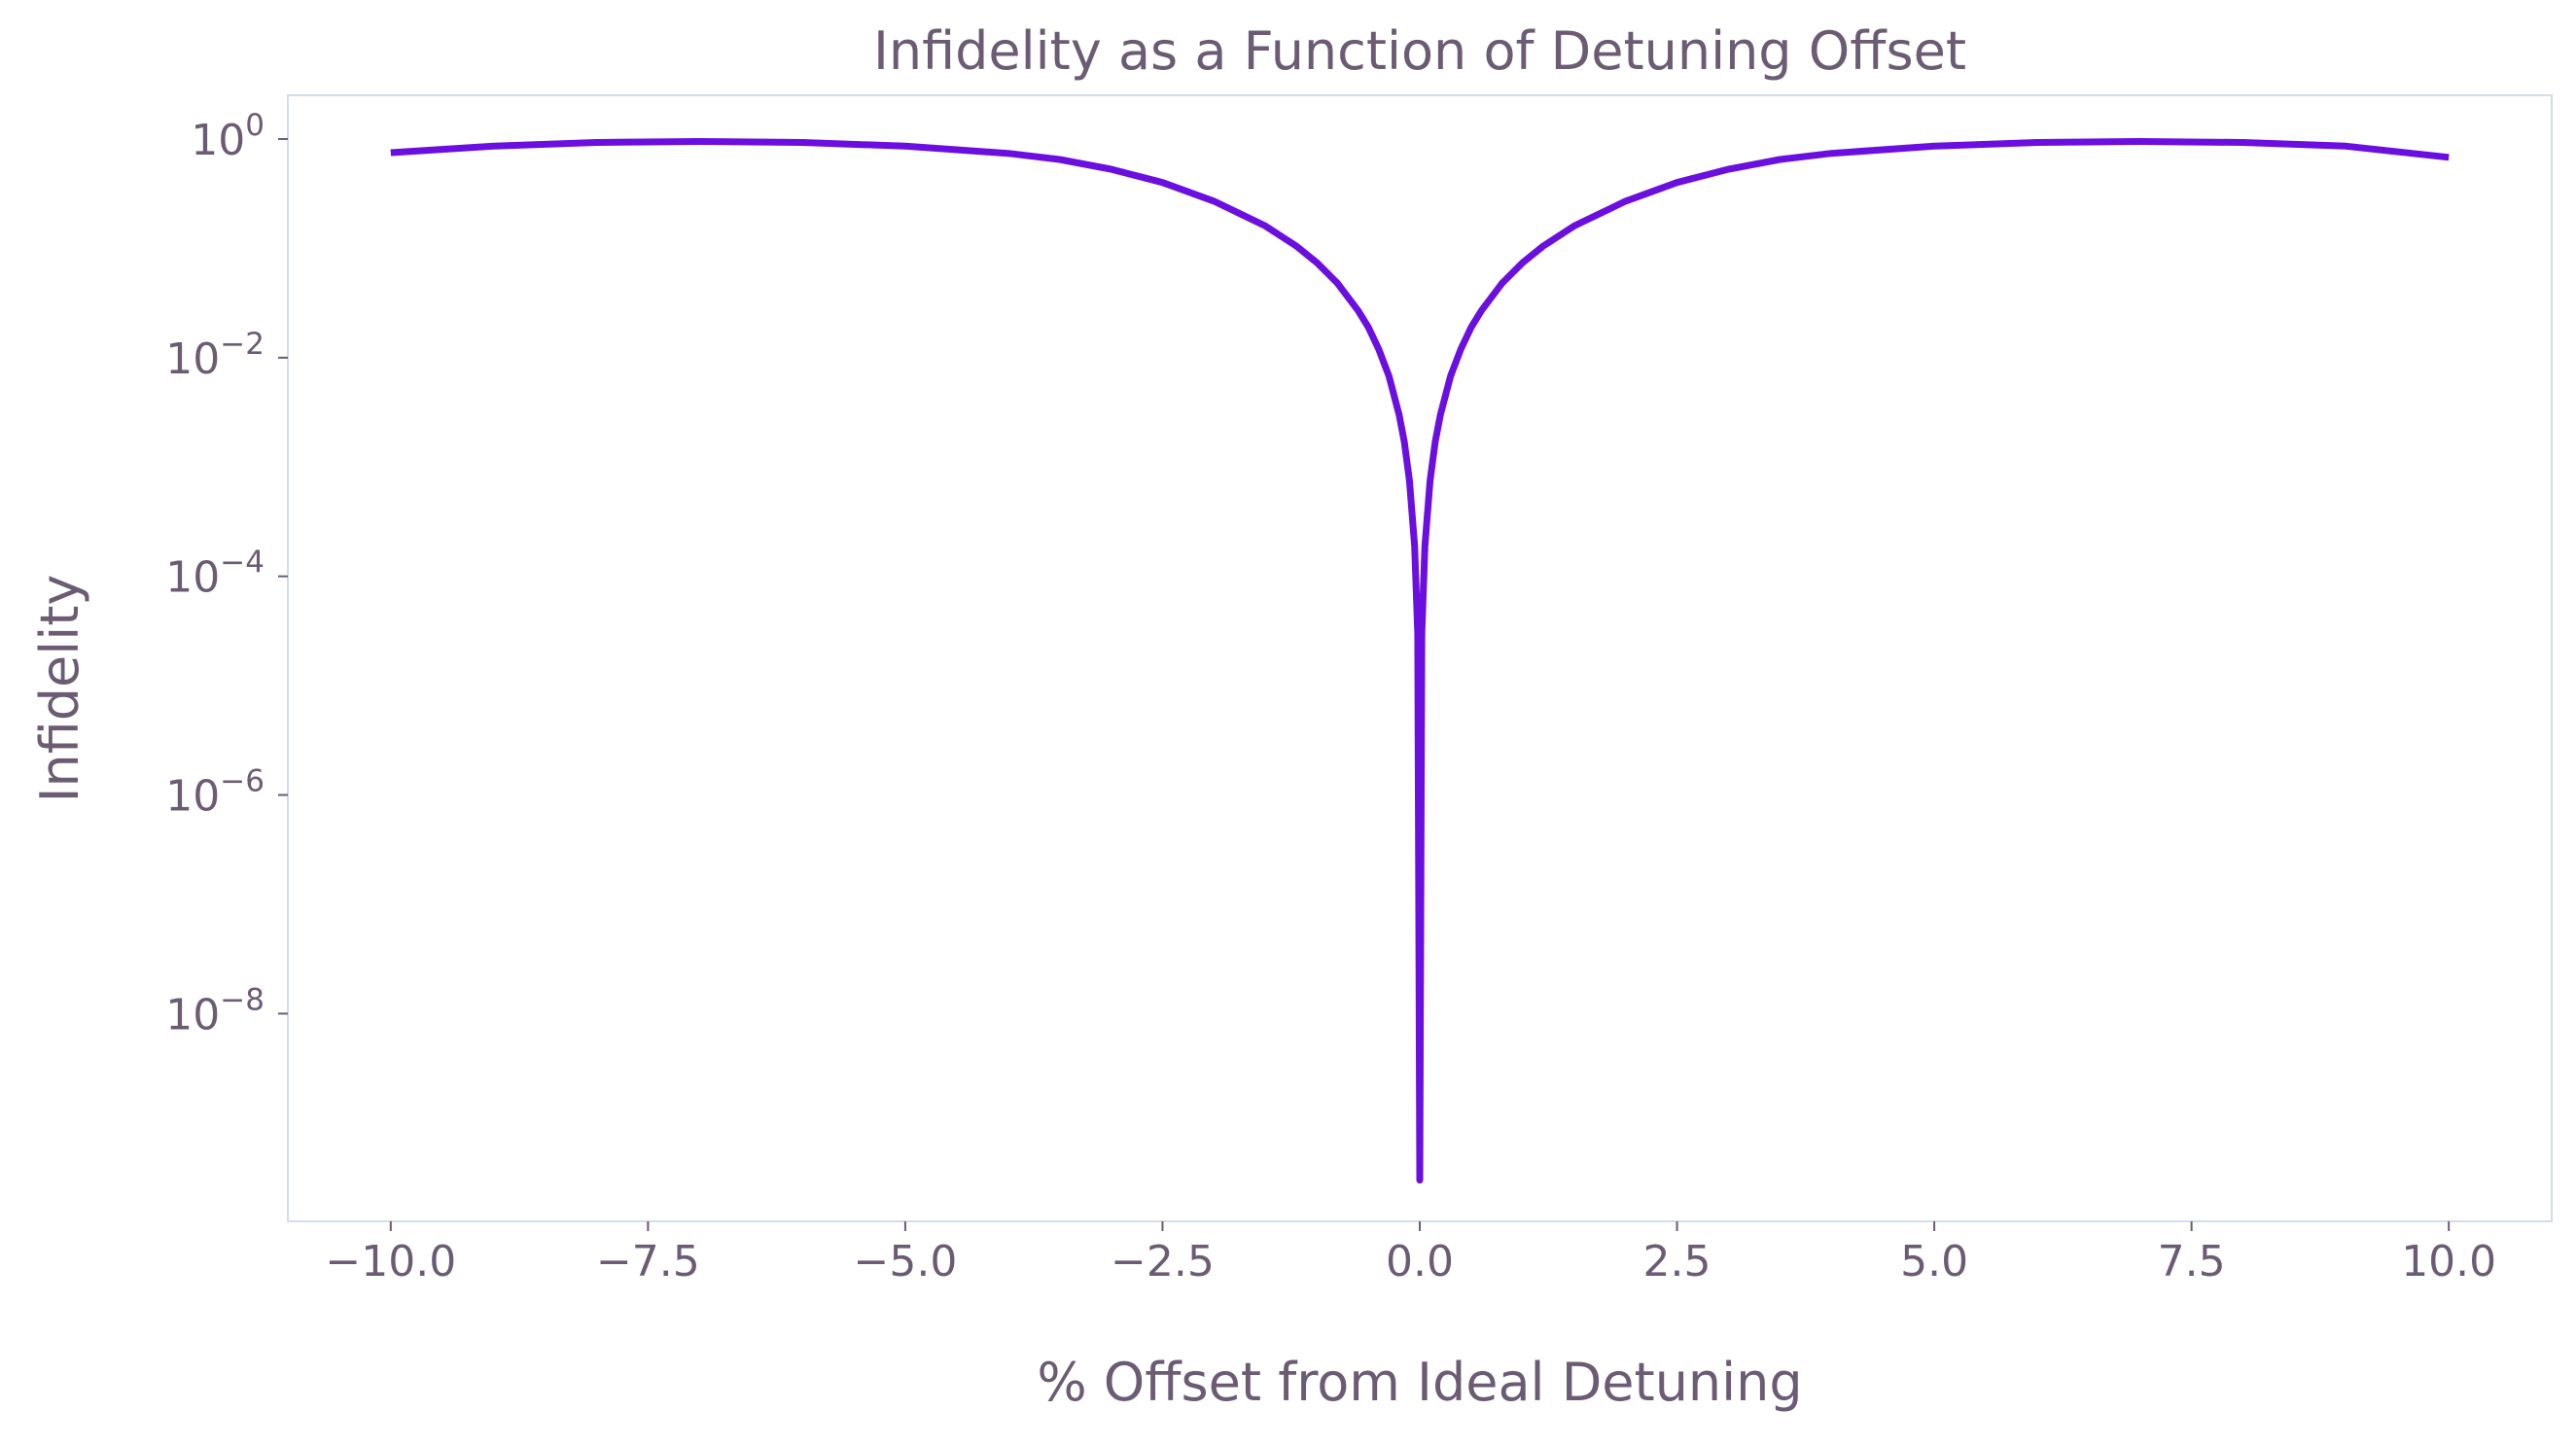  What do you see at coordinates (60, 689) in the screenshot?
I see `y-axis-label: Infidelity` at bounding box center [60, 689].